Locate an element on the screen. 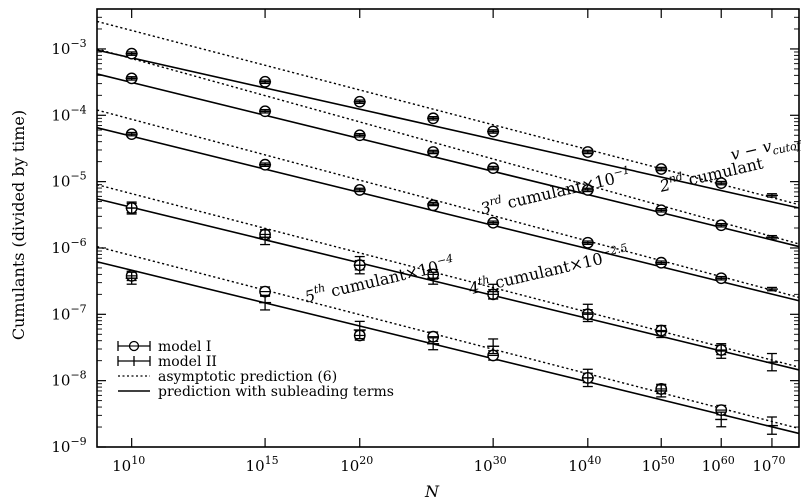 The image size is (801, 503). y-tick-label: 10⁻⁸ is located at coordinates (68, 379).